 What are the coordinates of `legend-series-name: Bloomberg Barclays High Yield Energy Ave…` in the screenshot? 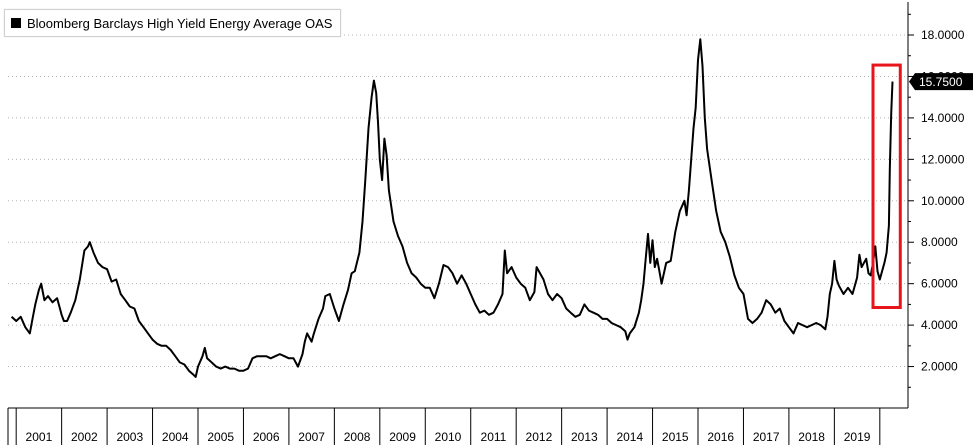 It's located at (180, 23).